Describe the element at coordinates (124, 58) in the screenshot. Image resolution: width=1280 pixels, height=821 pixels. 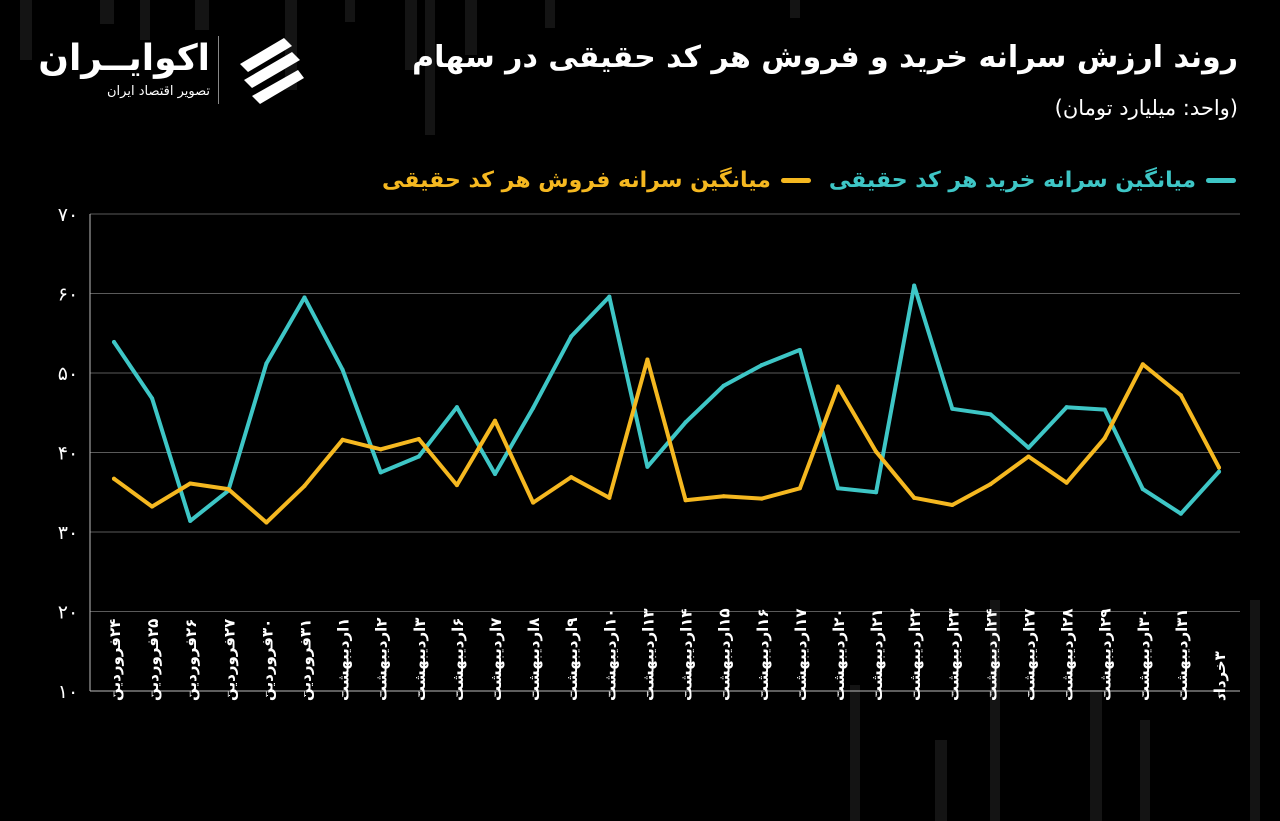
I see `logo-name: اکوایــران` at that location.